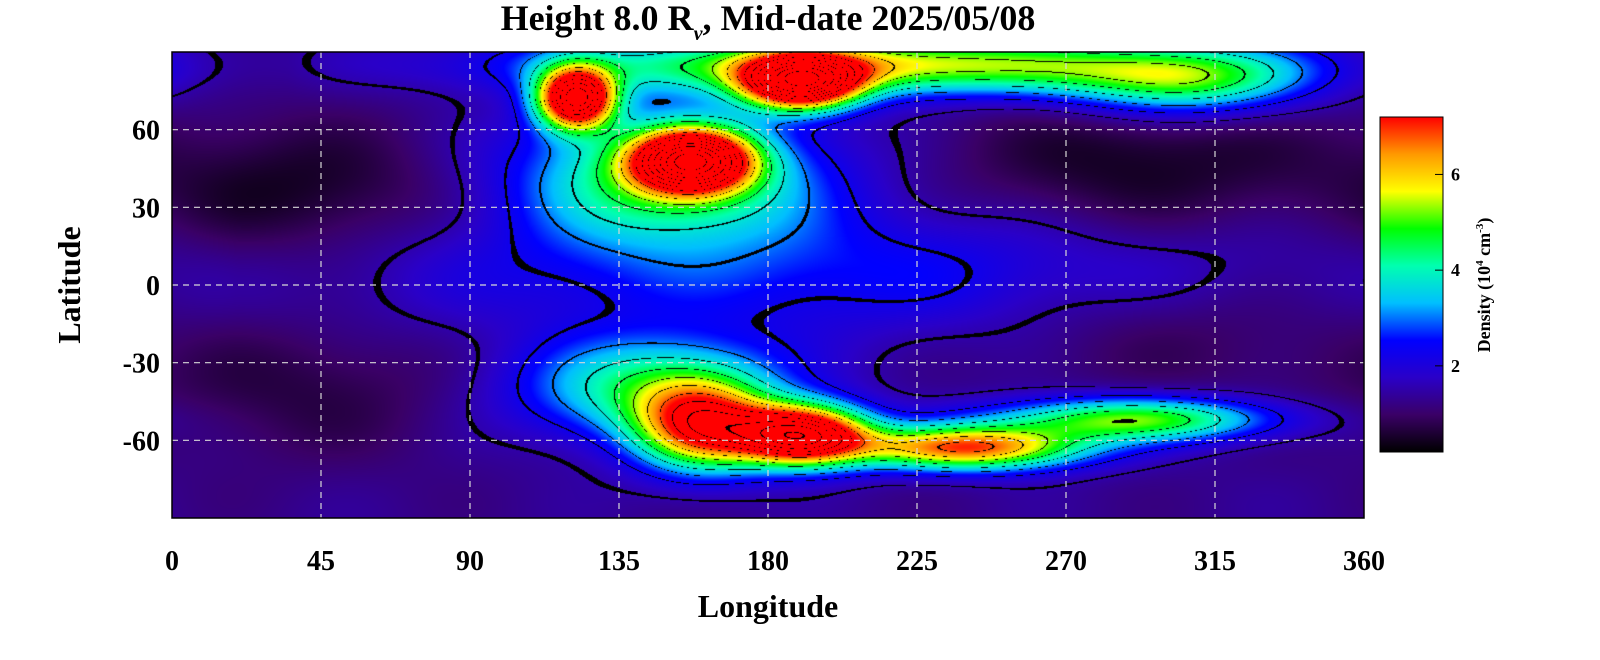  Describe the element at coordinates (69, 284) in the screenshot. I see `y-axis-title: Latitude` at that location.